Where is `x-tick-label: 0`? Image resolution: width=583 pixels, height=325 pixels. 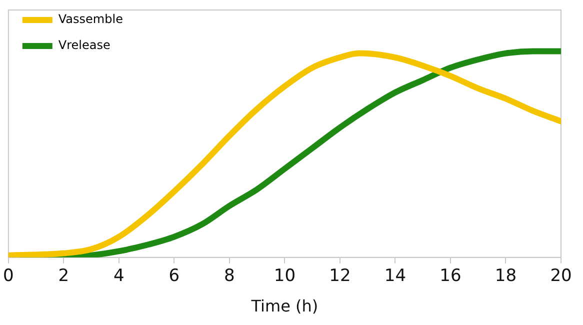 x-tick-label: 0 is located at coordinates (8, 276).